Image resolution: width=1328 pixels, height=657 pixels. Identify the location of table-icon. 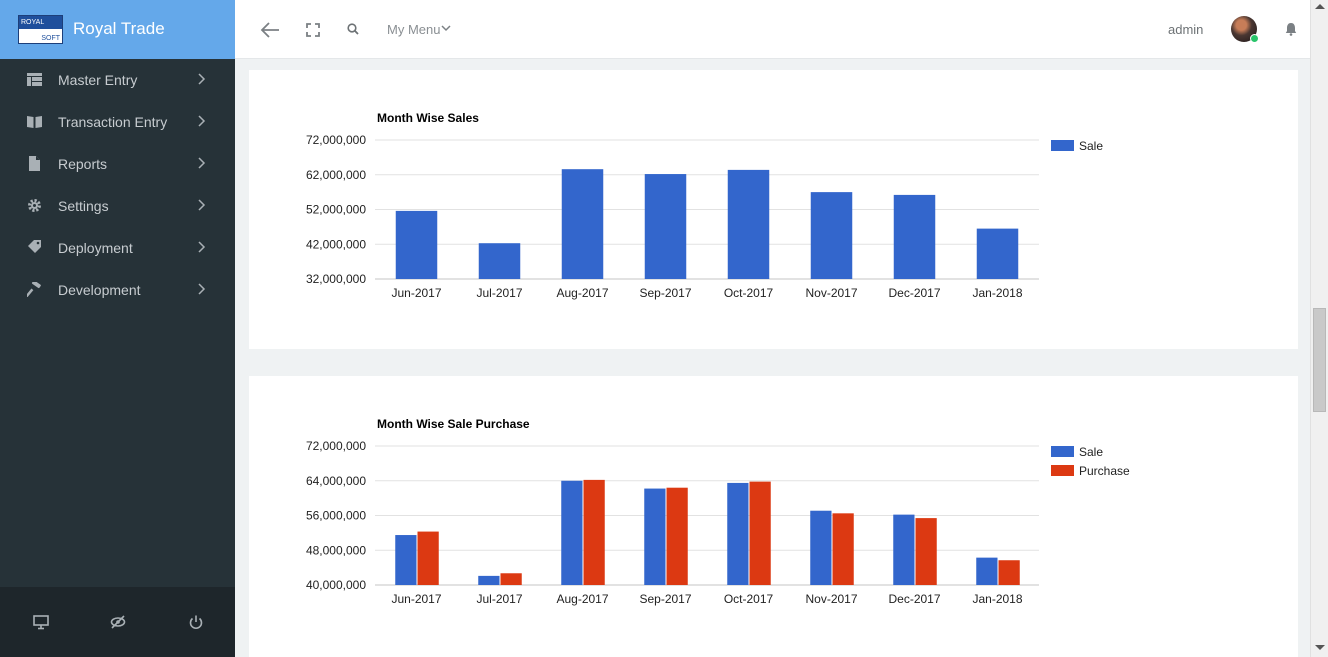
(34, 79).